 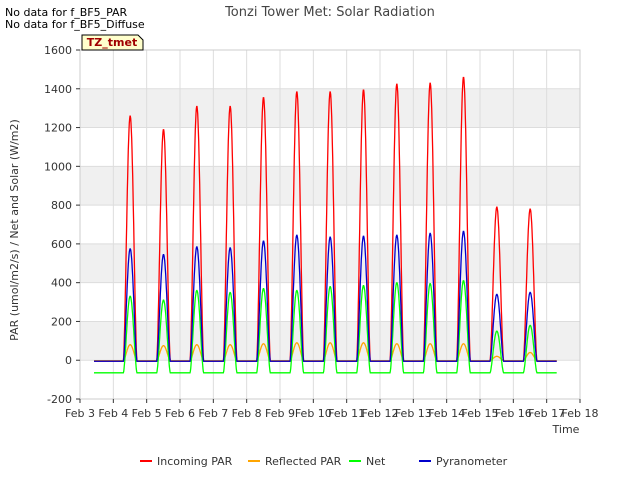 What do you see at coordinates (61, 283) in the screenshot?
I see `y-tick-label: 400` at bounding box center [61, 283].